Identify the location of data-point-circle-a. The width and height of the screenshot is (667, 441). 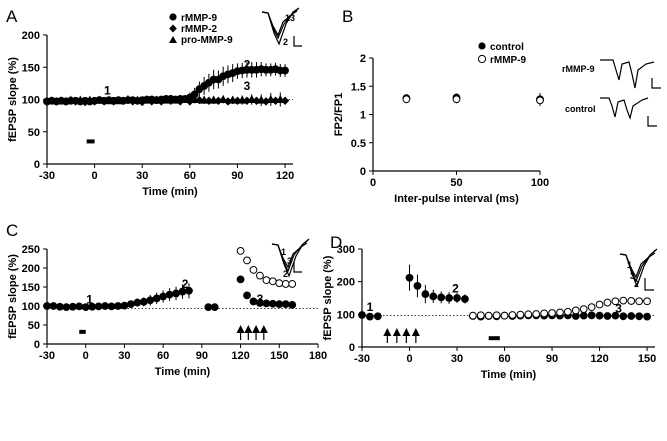
(285, 70).